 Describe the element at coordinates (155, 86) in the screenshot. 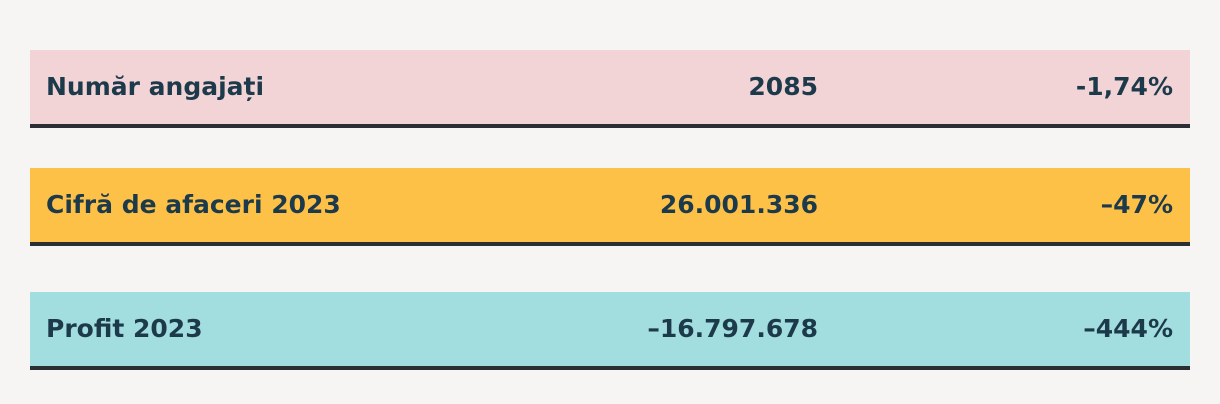

I see `row-label: Număr angajați` at that location.